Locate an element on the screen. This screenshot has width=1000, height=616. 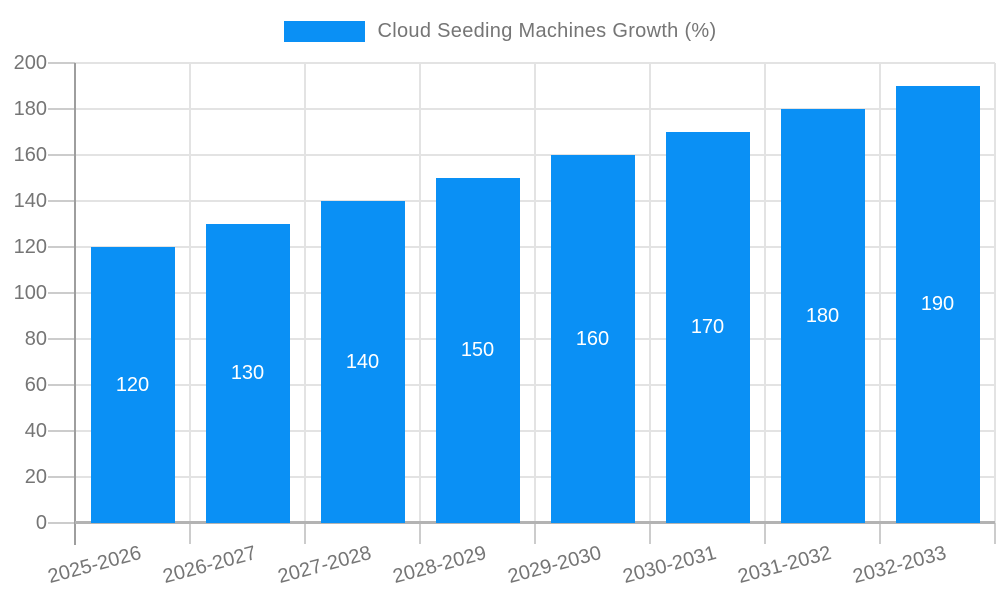
y-tick-label: 80 is located at coordinates (35, 339).